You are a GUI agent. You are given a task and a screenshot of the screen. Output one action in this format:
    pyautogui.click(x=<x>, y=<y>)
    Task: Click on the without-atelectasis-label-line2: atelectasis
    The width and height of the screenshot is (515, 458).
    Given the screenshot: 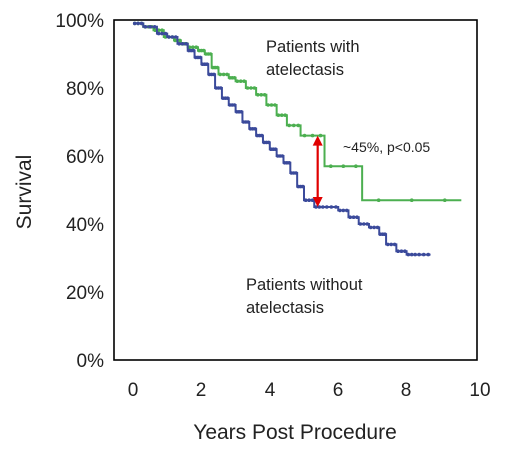 What is the action you would take?
    pyautogui.click(x=285, y=308)
    